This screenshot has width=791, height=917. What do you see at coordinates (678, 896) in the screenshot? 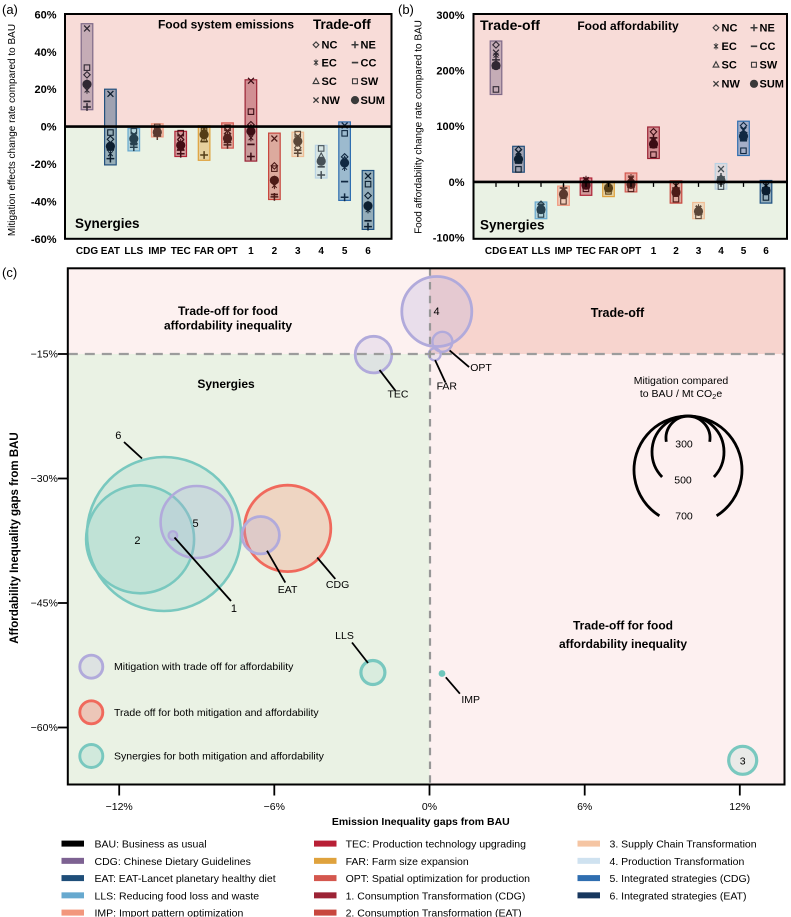
I see `svg-text: 6. Integrated strategies (EAT)` at bounding box center [678, 896].